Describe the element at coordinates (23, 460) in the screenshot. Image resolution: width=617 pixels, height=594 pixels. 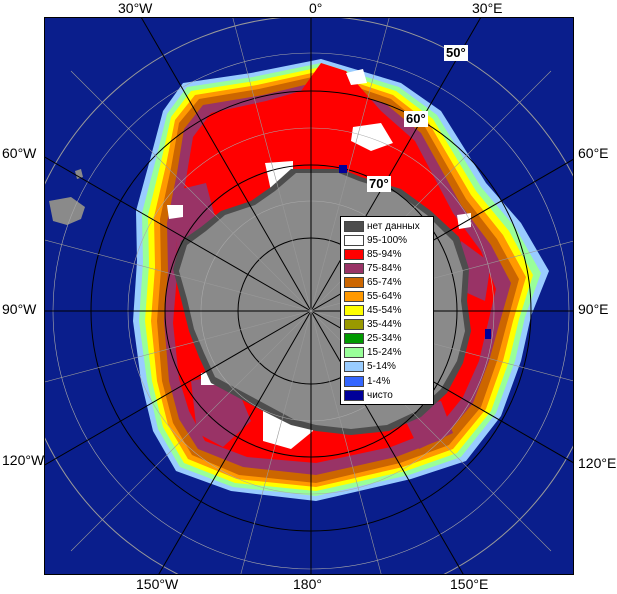
I see `lon-label-120w-left: 120°W` at that location.